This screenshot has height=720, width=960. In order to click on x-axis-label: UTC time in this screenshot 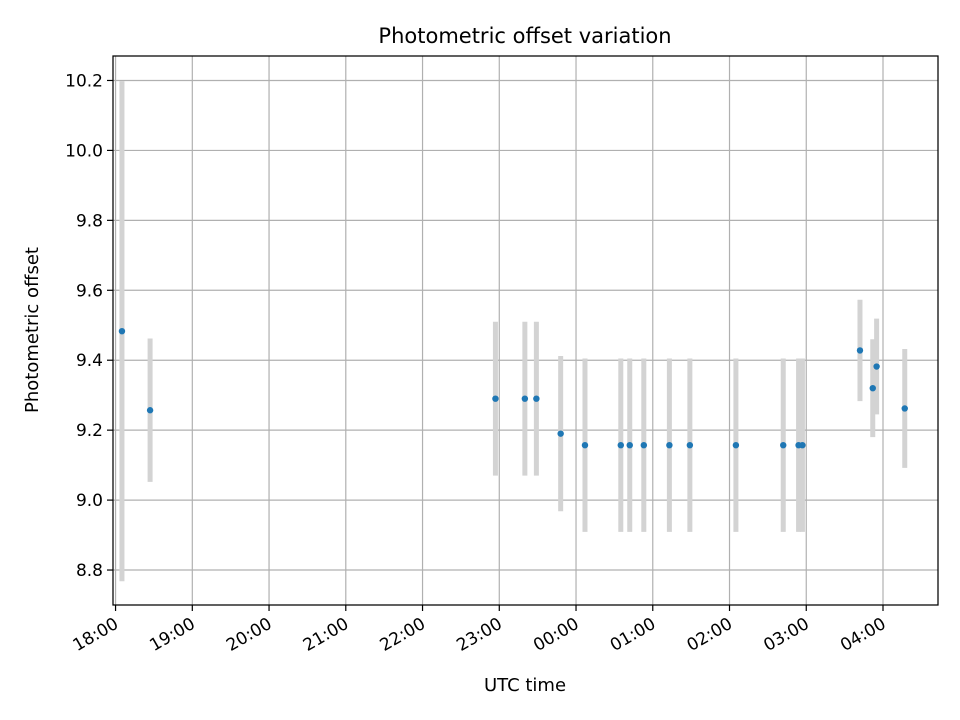, I will do `click(525, 685)`.